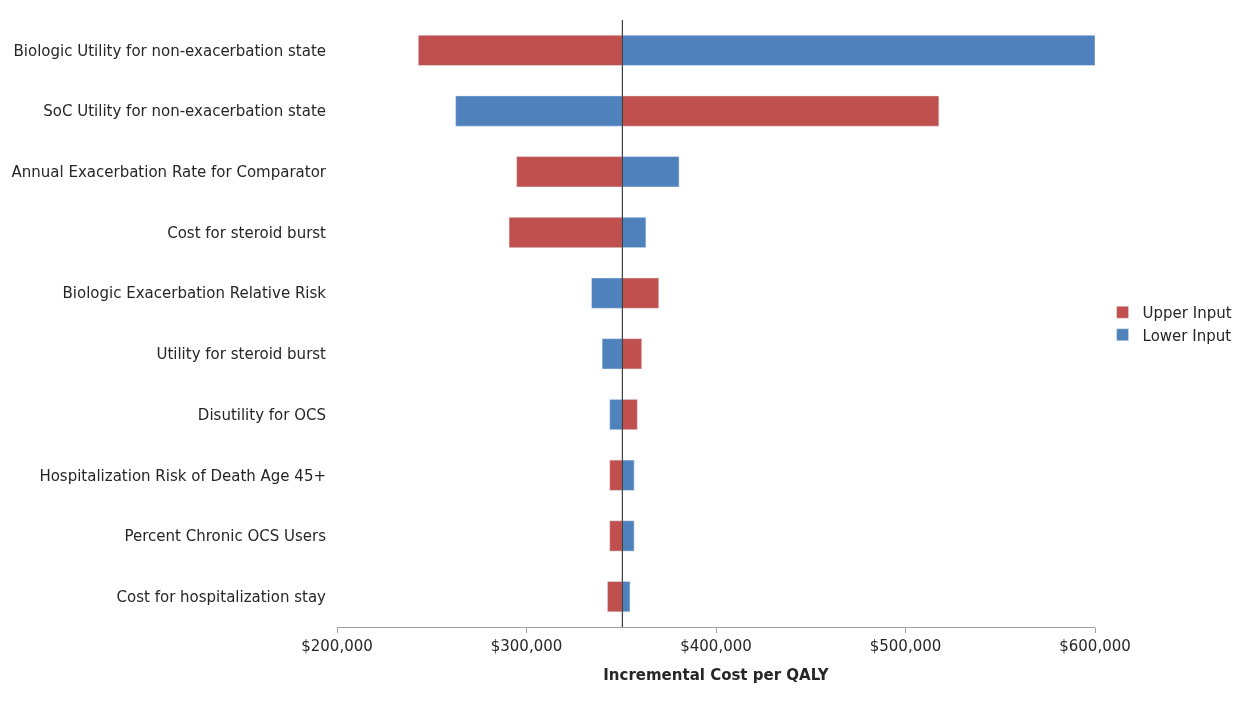 This screenshot has width=1250, height=717. I want to click on y-tick-label: Percent Chronic OCS Users, so click(225, 536).